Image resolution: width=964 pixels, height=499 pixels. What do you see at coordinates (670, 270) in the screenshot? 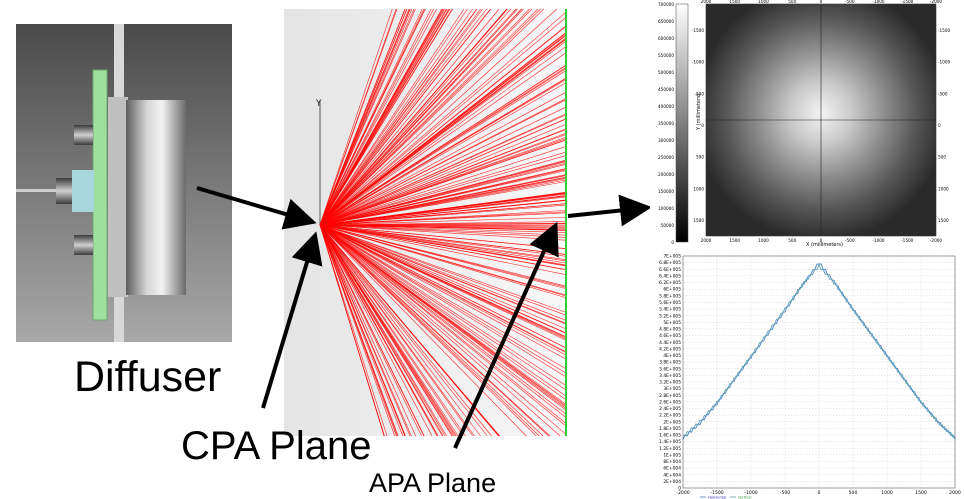
I see `y-tick-label: 6.6E+005` at bounding box center [670, 270].